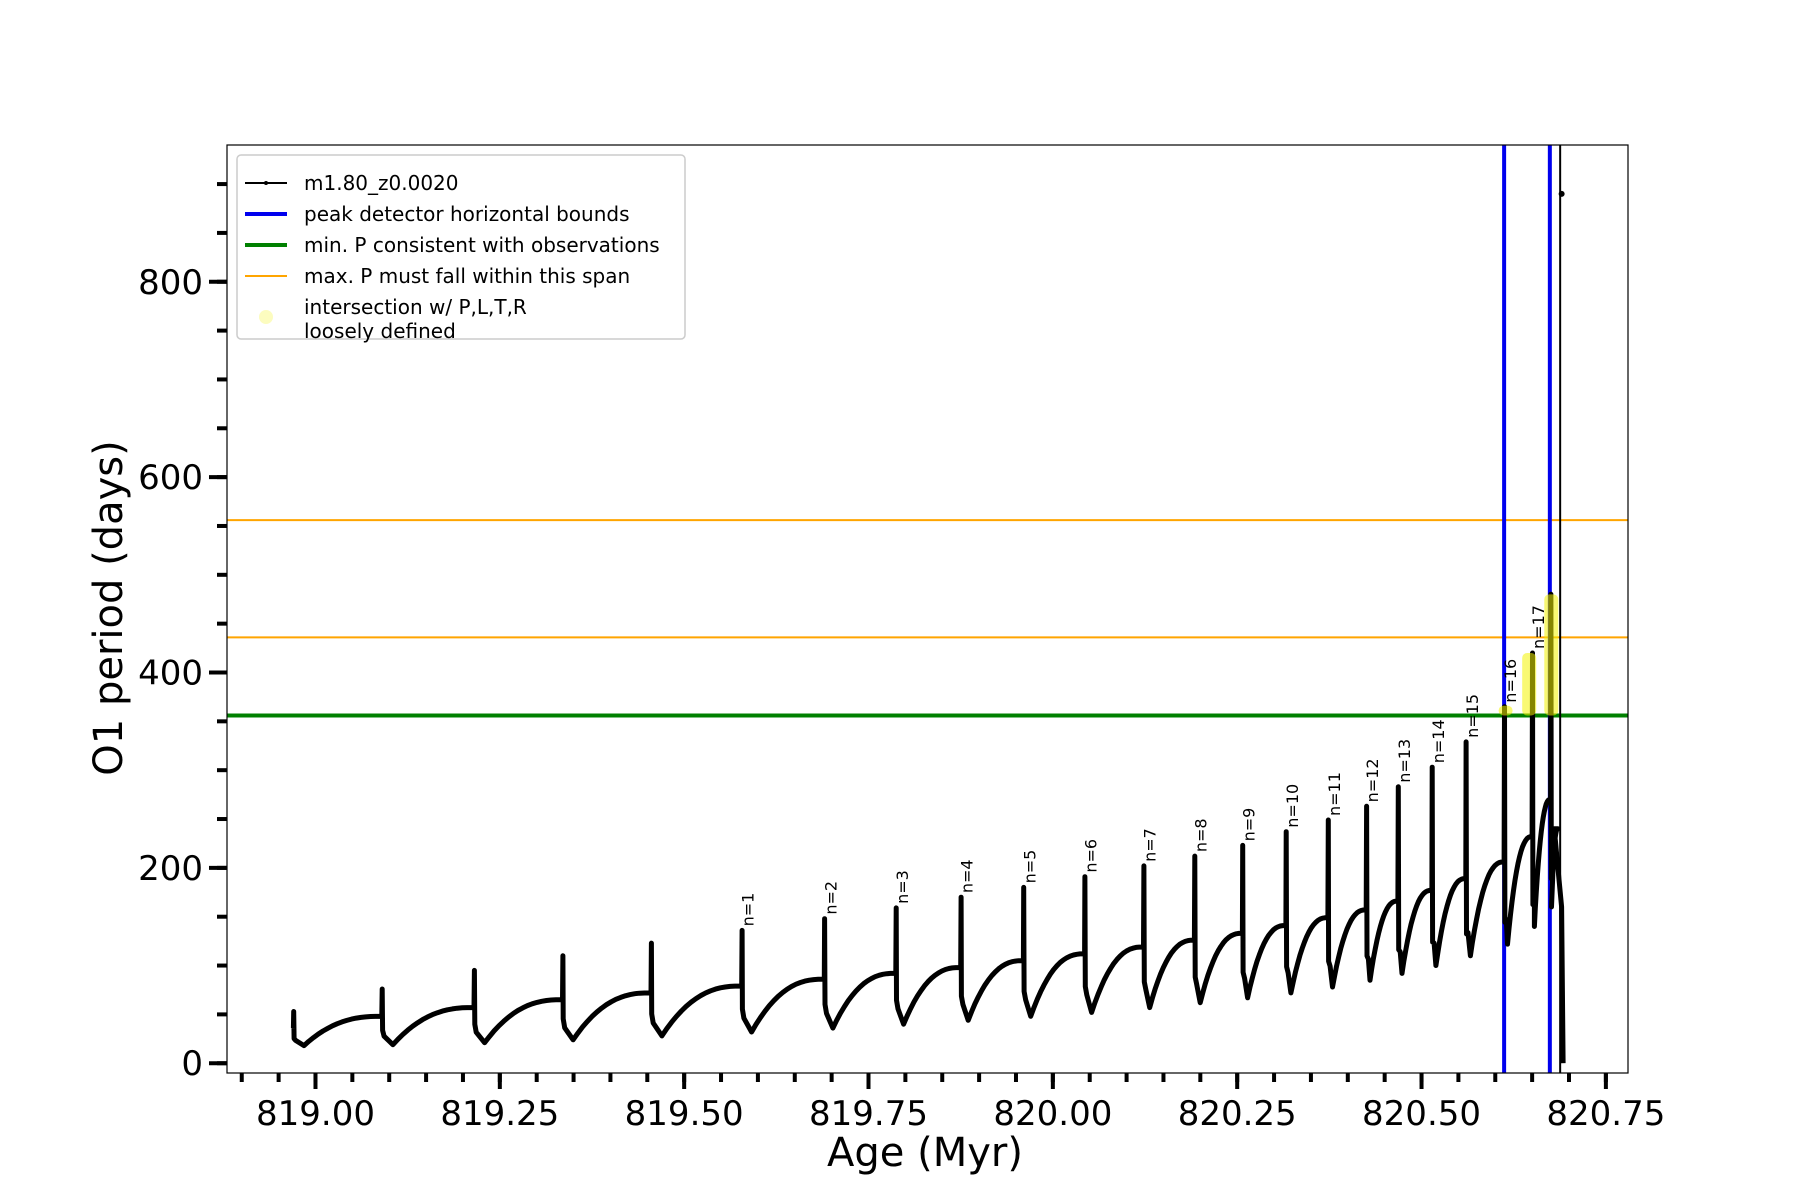  What do you see at coordinates (1334, 794) in the screenshot?
I see `pulse-label-16: n=11` at bounding box center [1334, 794].